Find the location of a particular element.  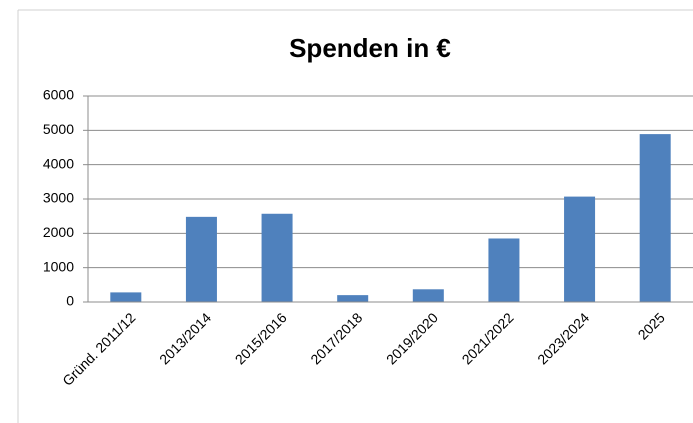

x-tick-label: 2015/2016 is located at coordinates (261, 338).